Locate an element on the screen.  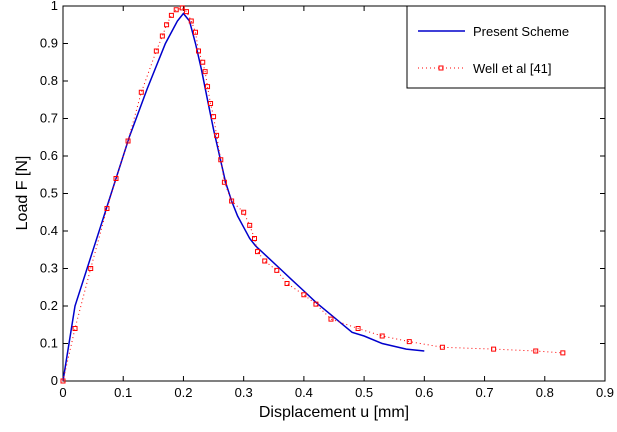
y-tick-label: 1 is located at coordinates (54, 6).